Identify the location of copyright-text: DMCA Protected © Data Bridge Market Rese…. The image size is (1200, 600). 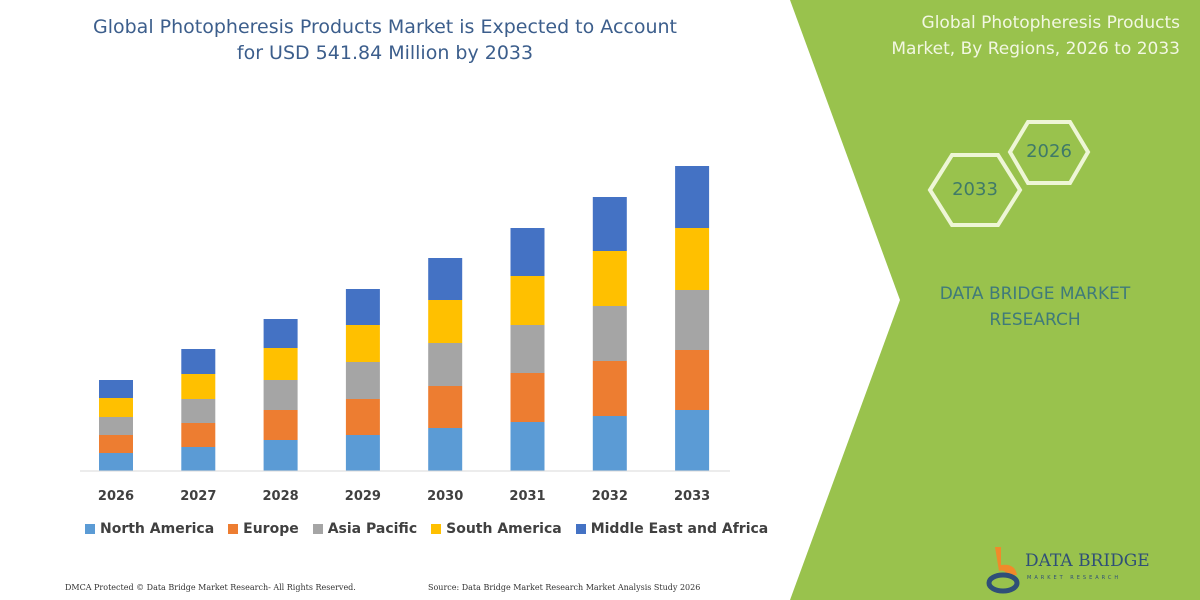
(210, 587).